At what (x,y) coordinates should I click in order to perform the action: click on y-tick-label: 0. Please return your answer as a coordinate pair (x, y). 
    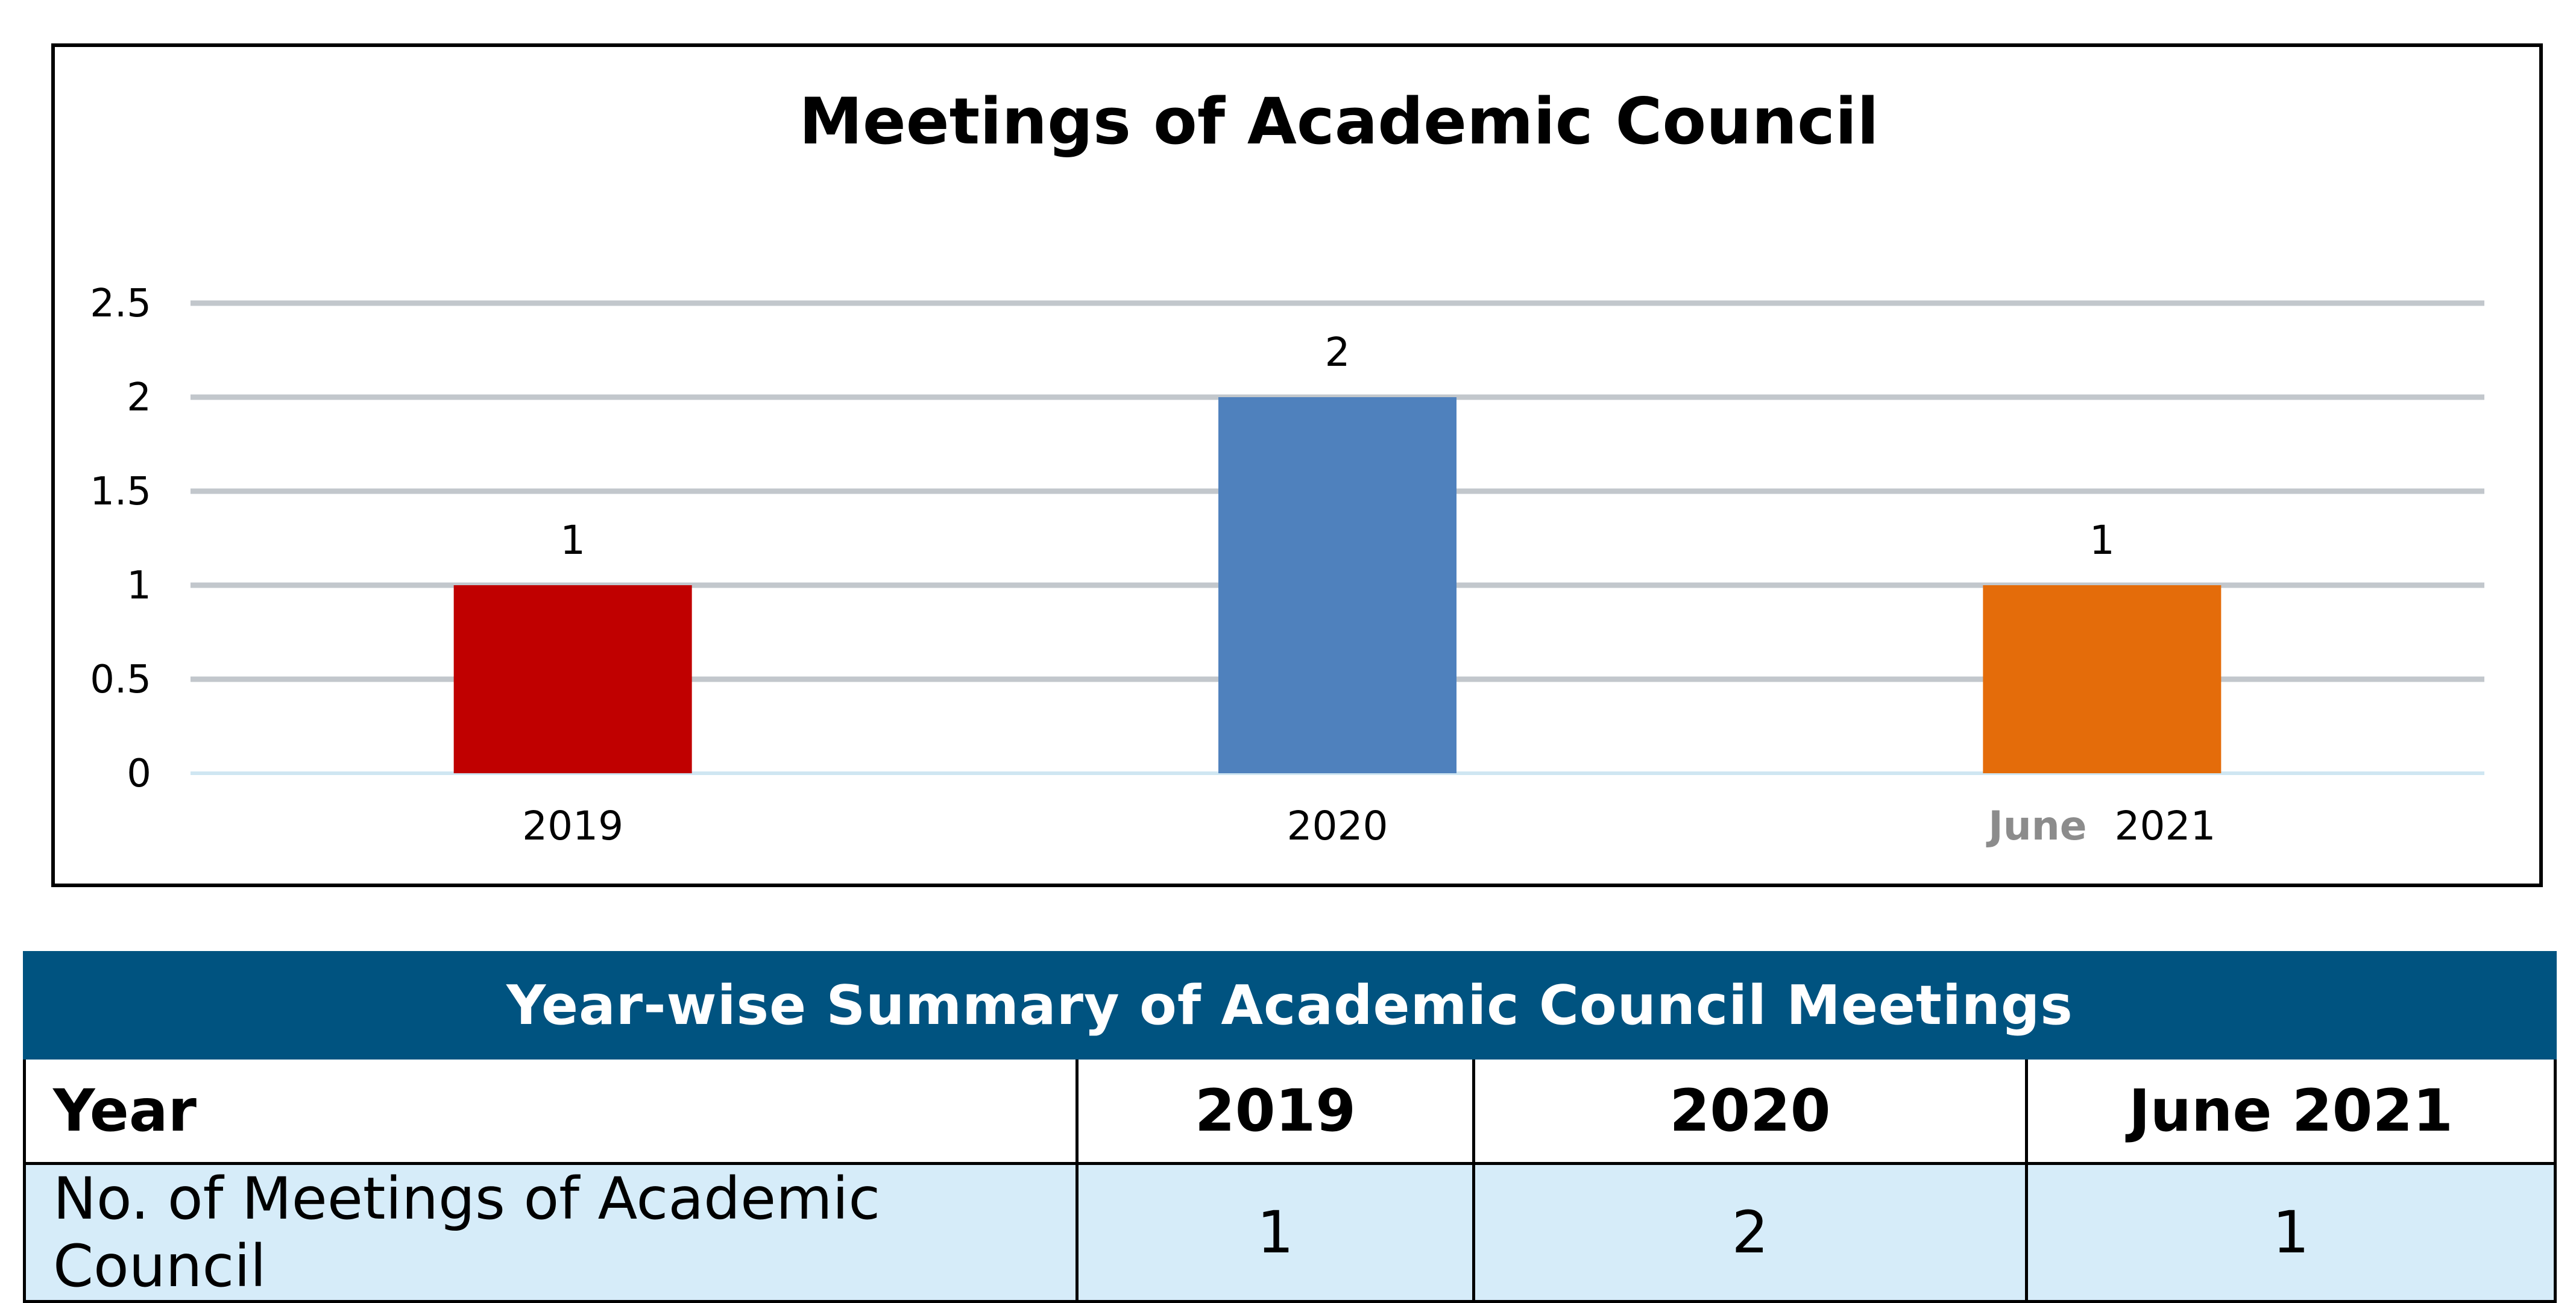
    Looking at the image, I should click on (139, 774).